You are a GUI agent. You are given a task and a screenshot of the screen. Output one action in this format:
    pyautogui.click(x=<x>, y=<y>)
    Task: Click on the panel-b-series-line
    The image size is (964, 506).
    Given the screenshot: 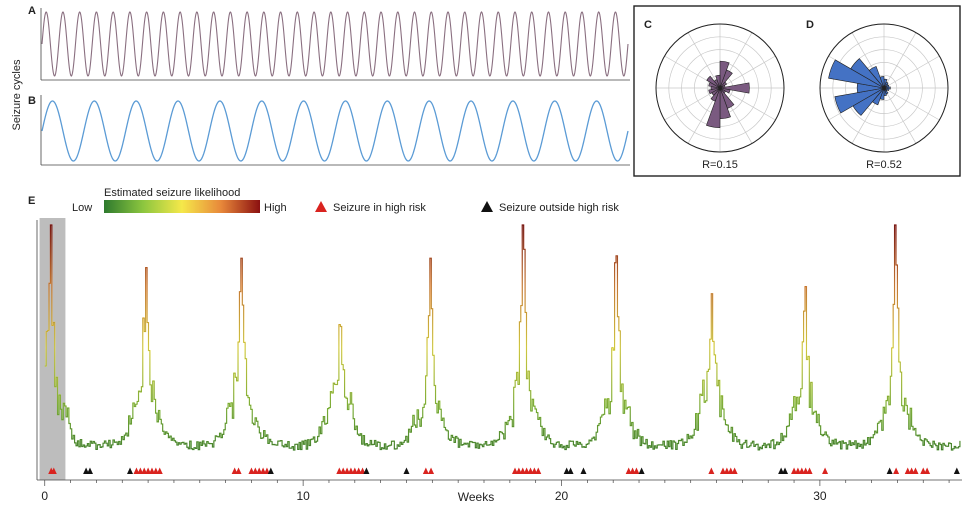 What is the action you would take?
    pyautogui.click(x=335, y=131)
    